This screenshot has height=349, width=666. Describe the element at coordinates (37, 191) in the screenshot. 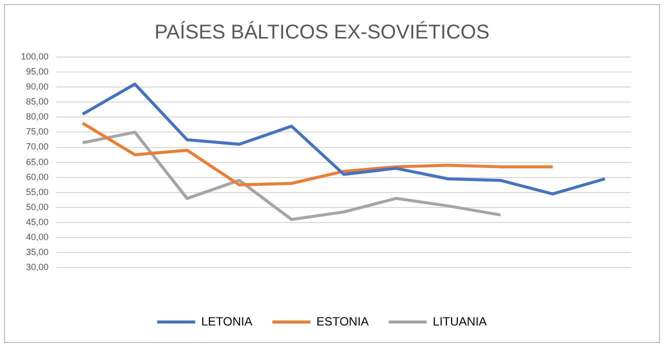

I see `y-tick-label: 55,00` at that location.